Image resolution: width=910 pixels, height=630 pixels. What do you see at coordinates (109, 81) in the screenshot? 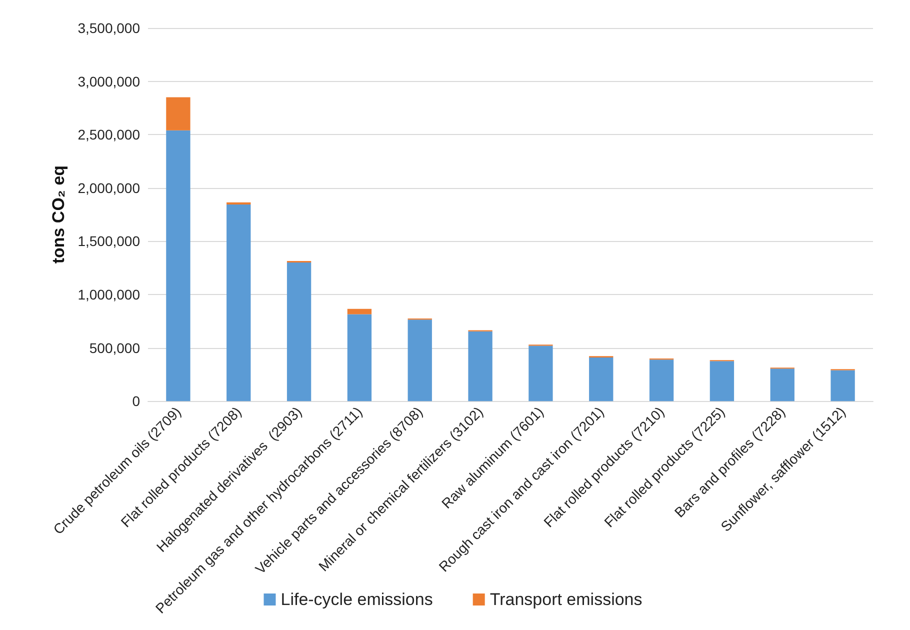
I see `y-tick-label: 3,000,000` at bounding box center [109, 81].